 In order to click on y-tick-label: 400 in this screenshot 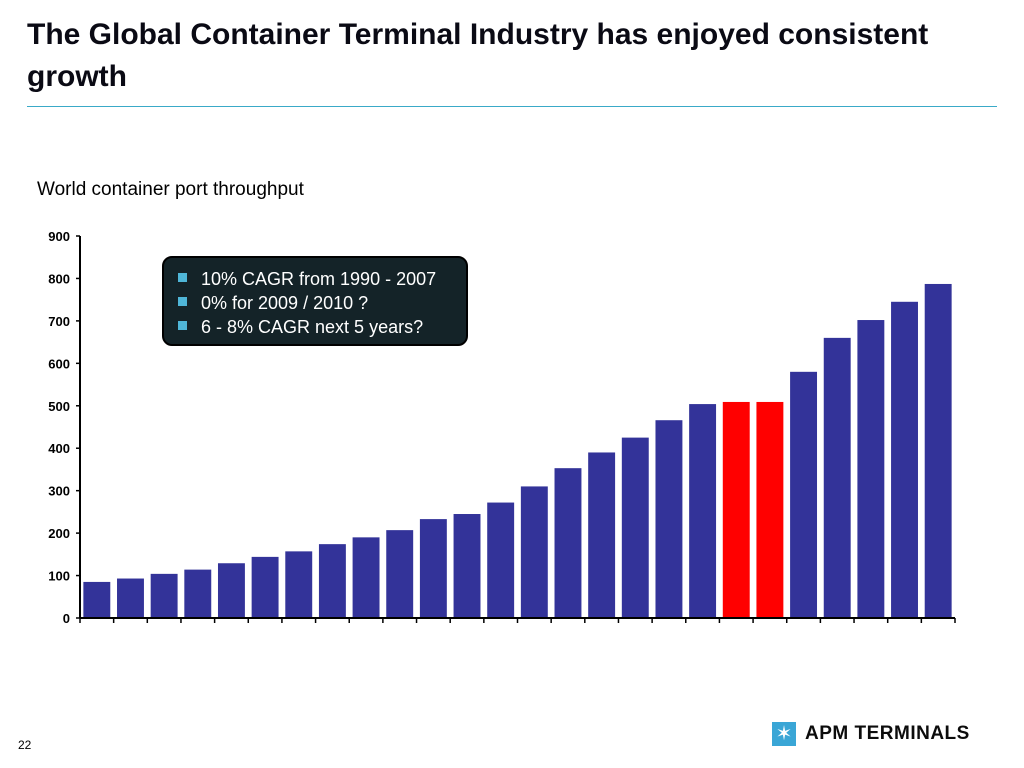, I will do `click(59, 448)`.